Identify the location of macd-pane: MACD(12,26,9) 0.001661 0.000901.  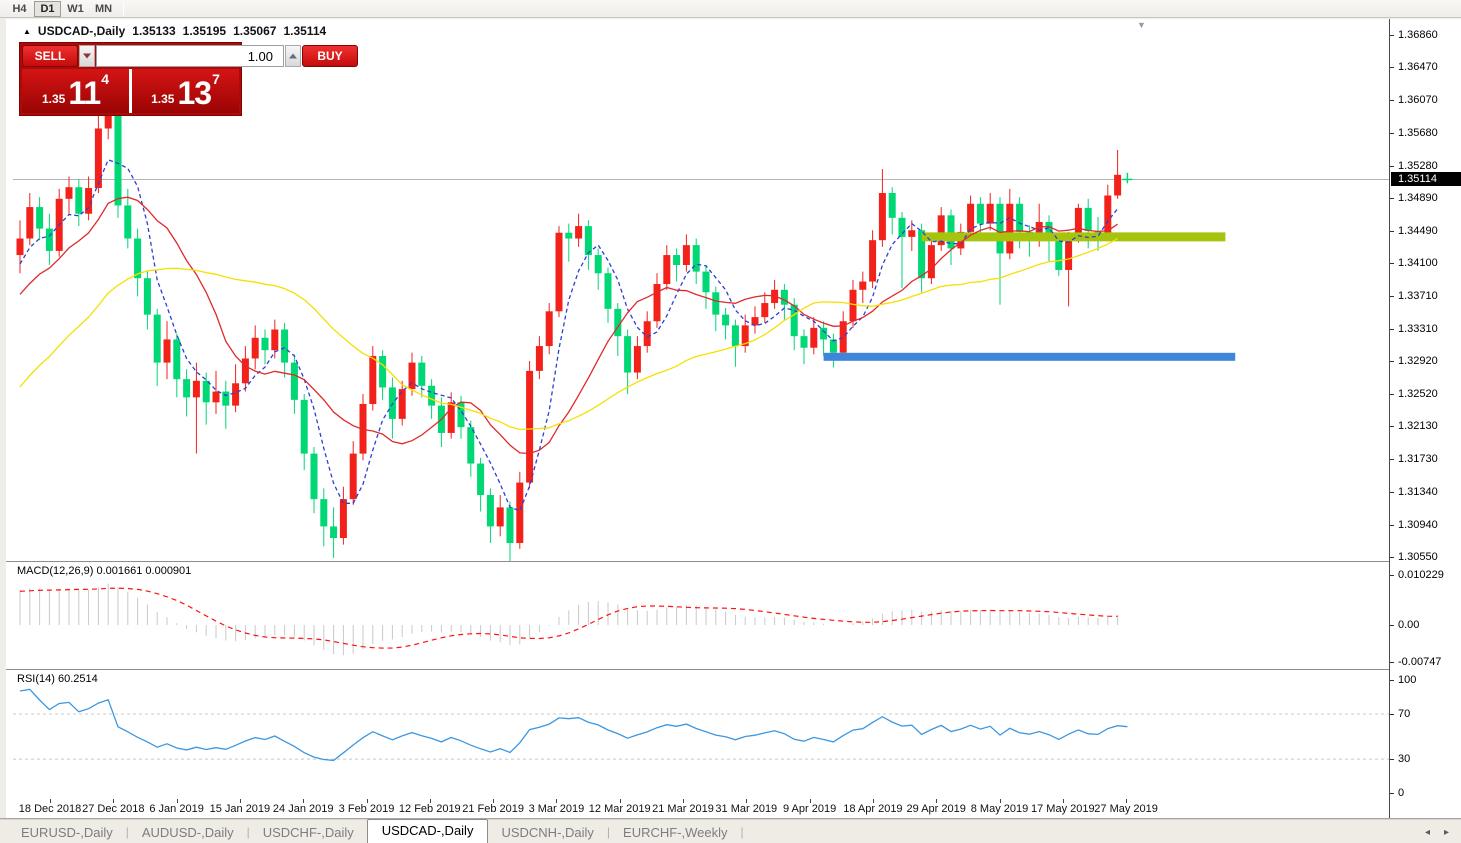
(701, 616).